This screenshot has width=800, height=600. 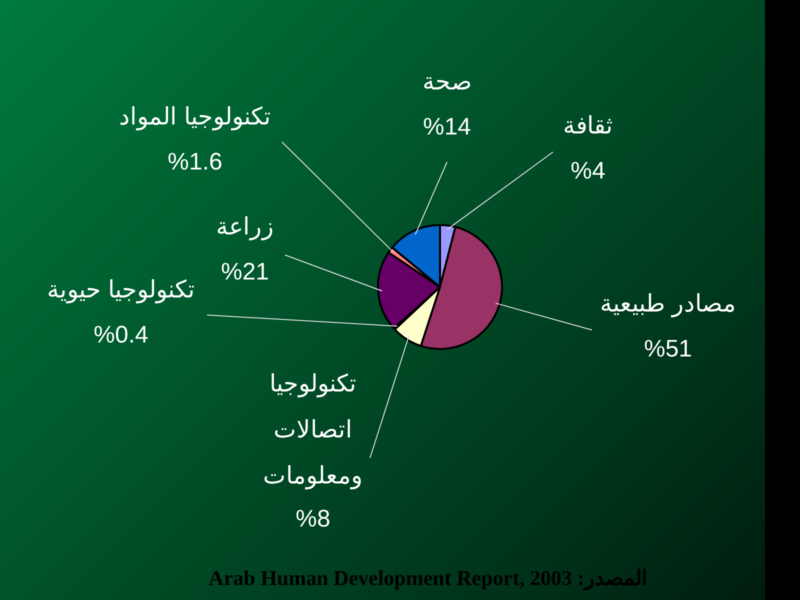 What do you see at coordinates (447, 127) in the screenshot?
I see `data-label: %14` at bounding box center [447, 127].